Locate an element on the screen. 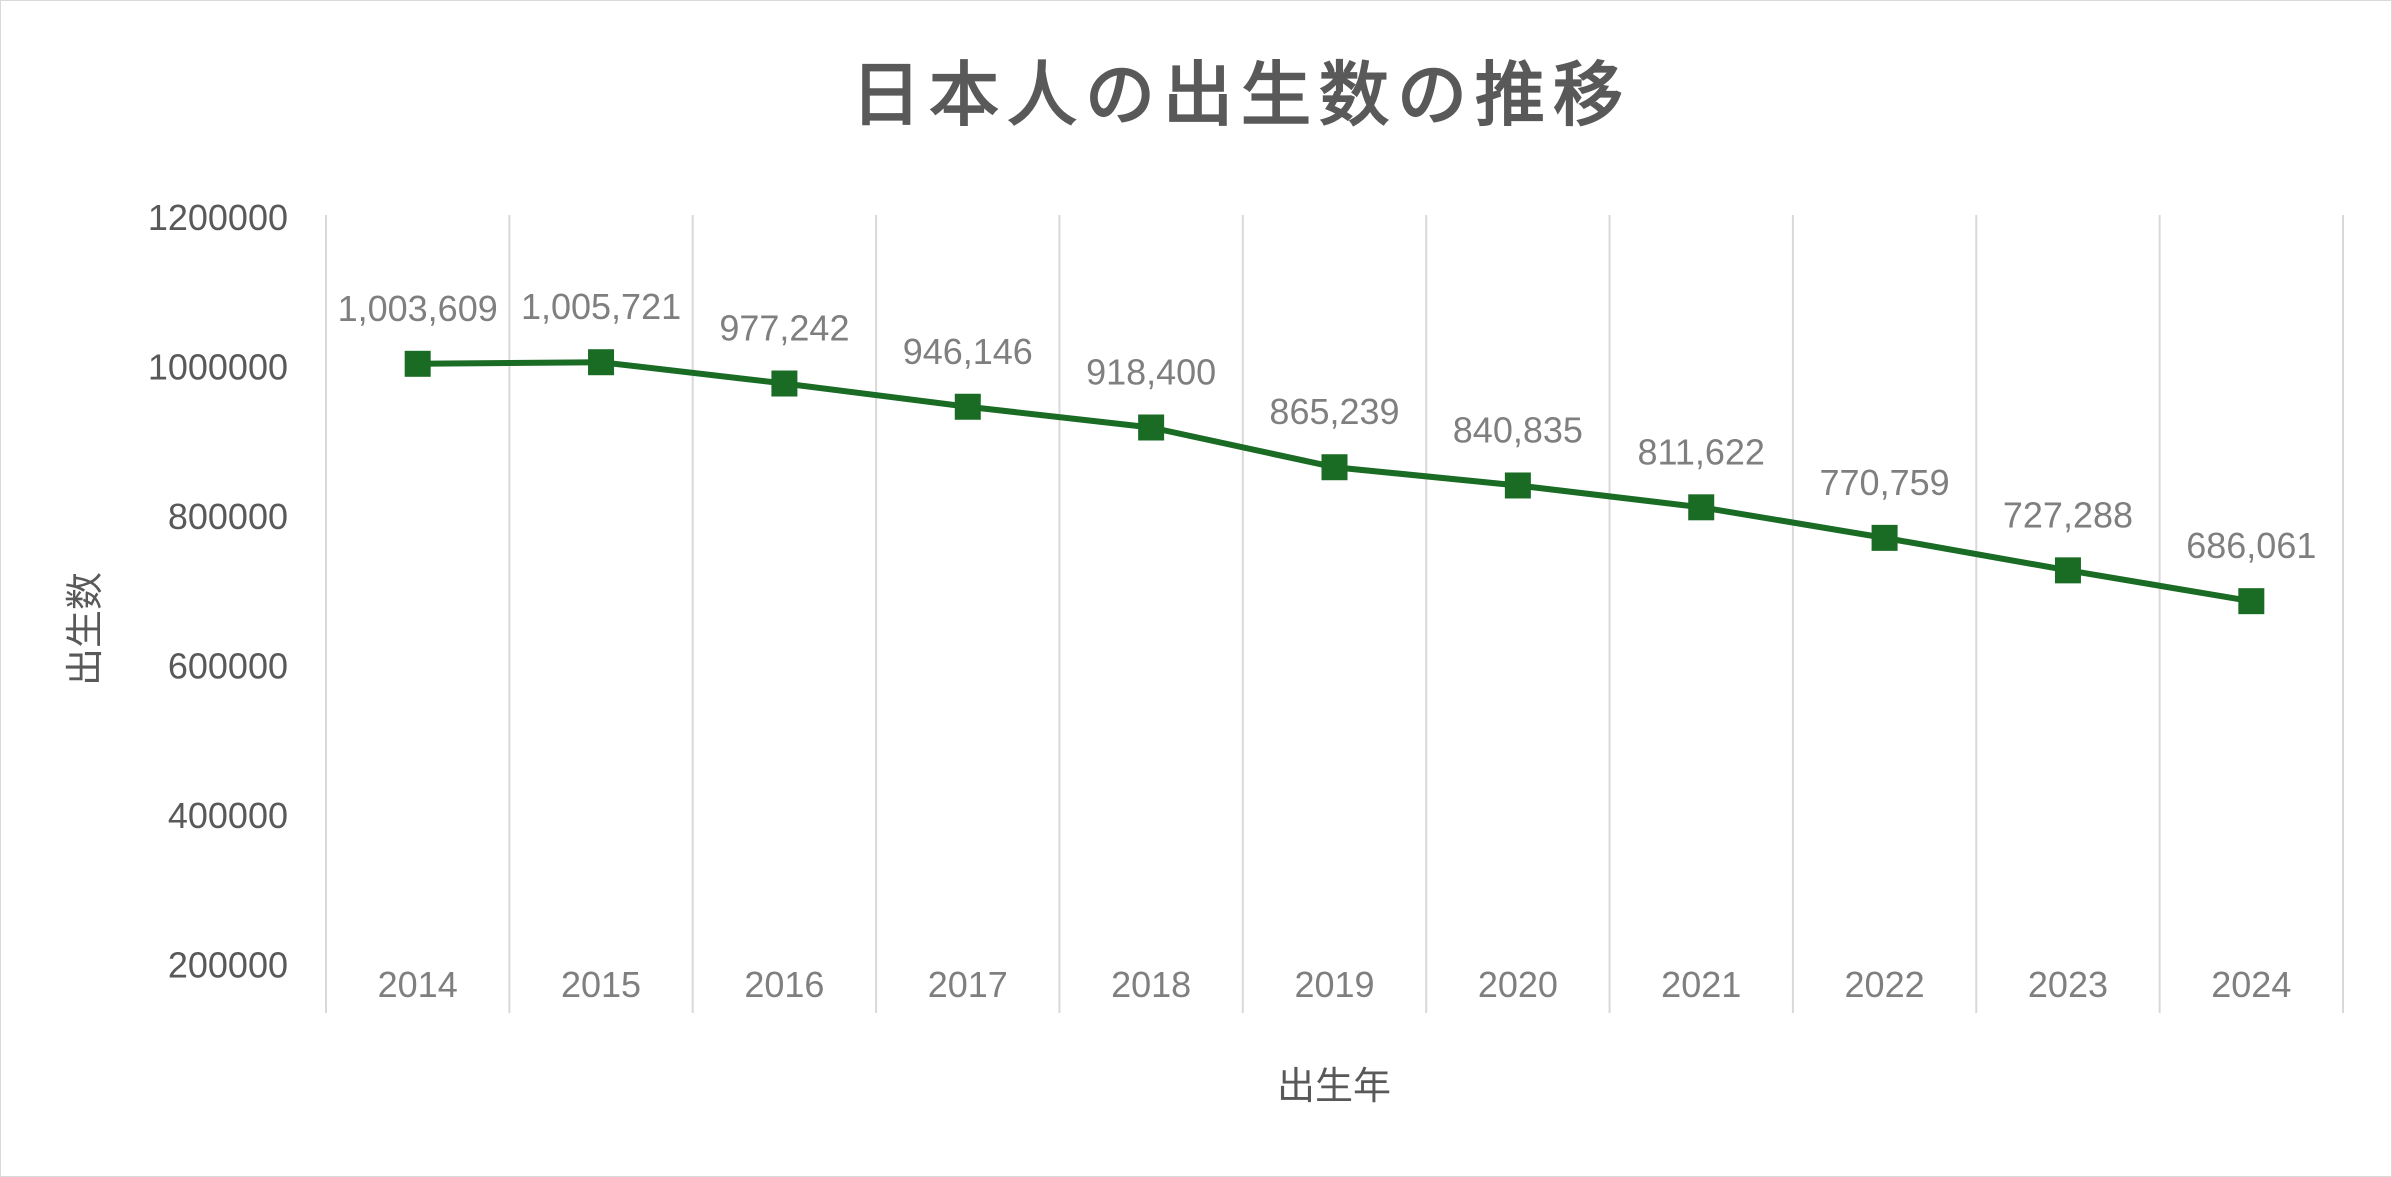 This screenshot has width=2392, height=1177. x-axis-title: 出生年 is located at coordinates (1334, 1086).